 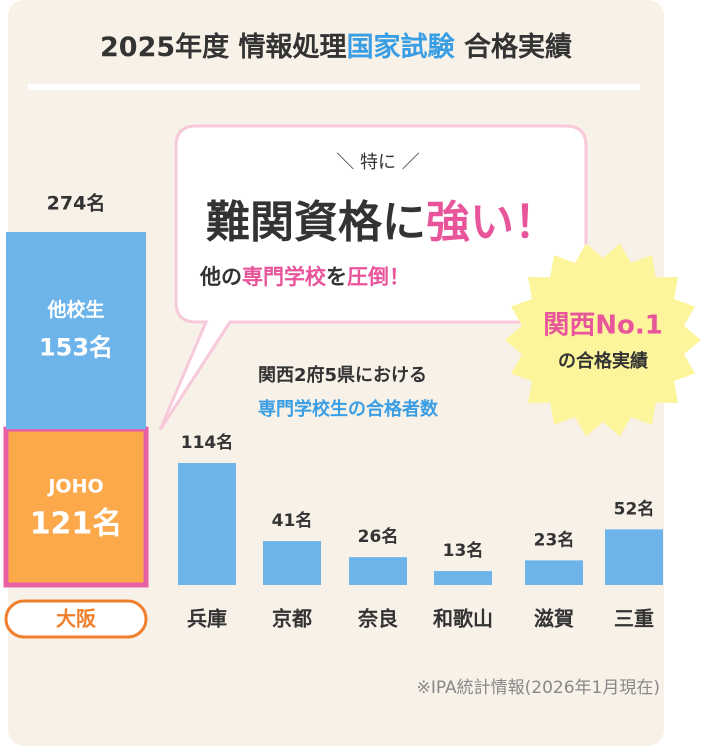 I want to click on value-label: 26名, so click(x=378, y=536).